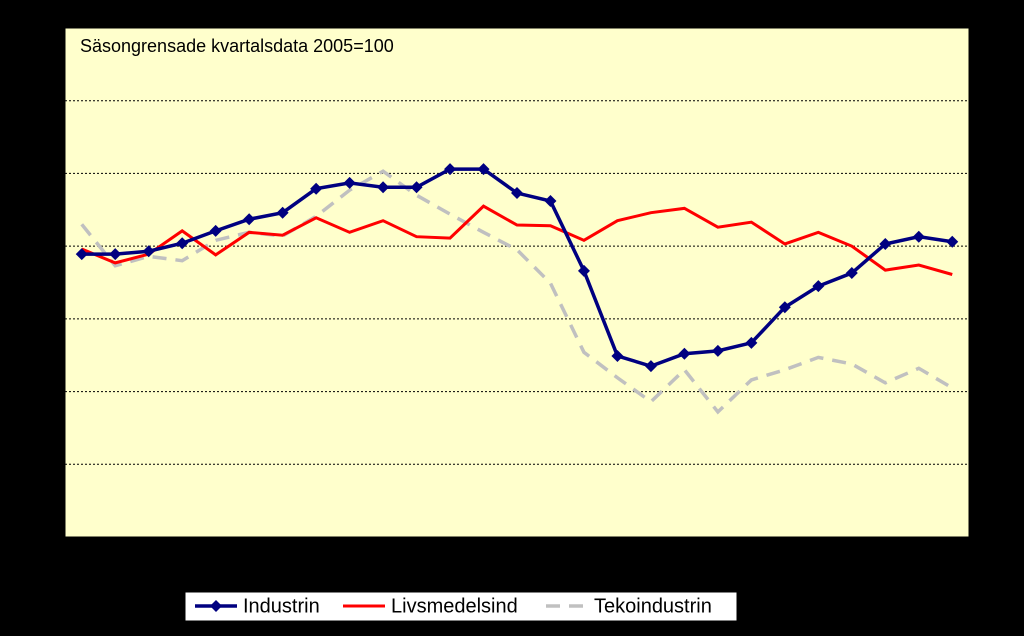 The height and width of the screenshot is (636, 1024). I want to click on legend-label: Industrin, so click(281, 606).